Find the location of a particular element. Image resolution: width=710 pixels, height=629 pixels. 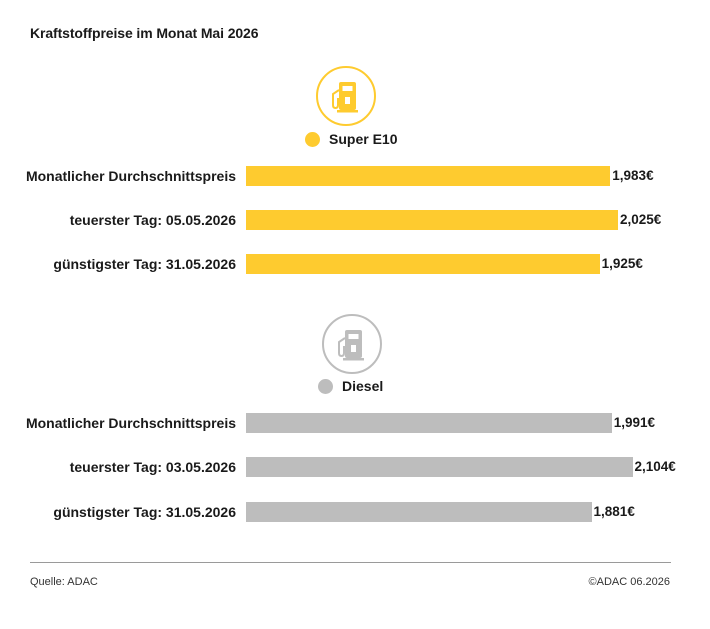

legend-diesel: Diesel is located at coordinates (350, 386).